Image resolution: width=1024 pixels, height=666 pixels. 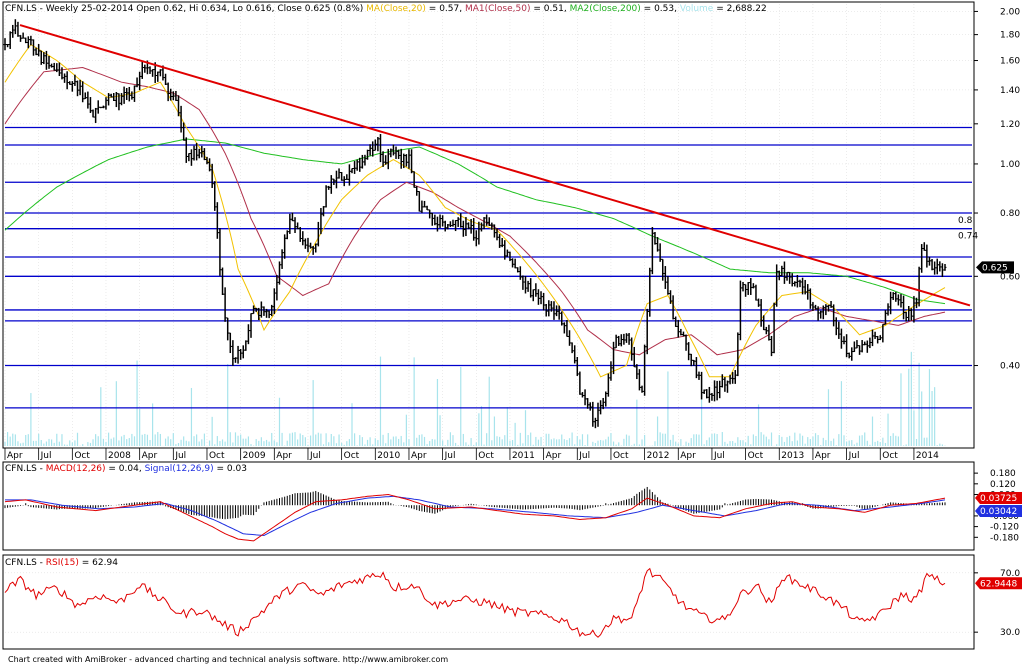 What do you see at coordinates (488, 602) in the screenshot?
I see `rsi-grid` at bounding box center [488, 602].